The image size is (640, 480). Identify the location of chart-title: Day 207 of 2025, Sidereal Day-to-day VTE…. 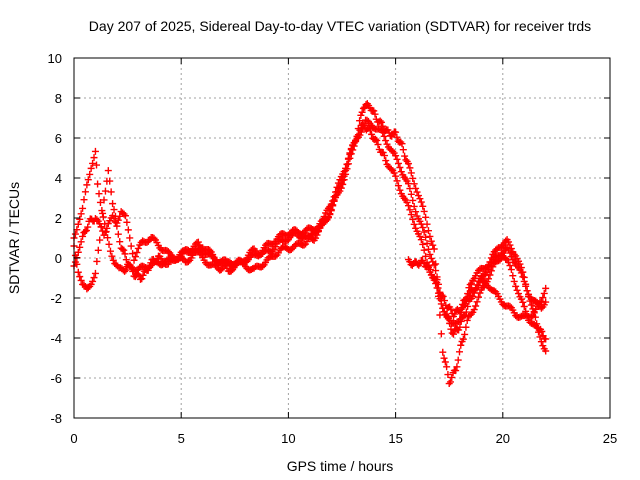
(340, 26).